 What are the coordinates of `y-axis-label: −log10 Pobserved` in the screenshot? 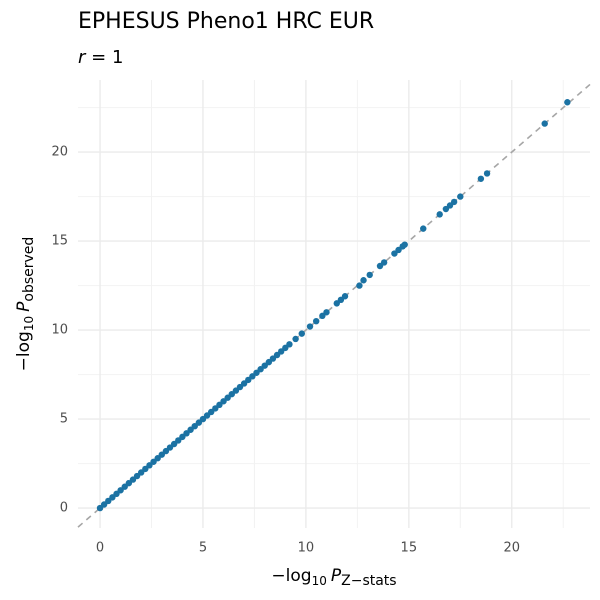 It's located at (25, 304).